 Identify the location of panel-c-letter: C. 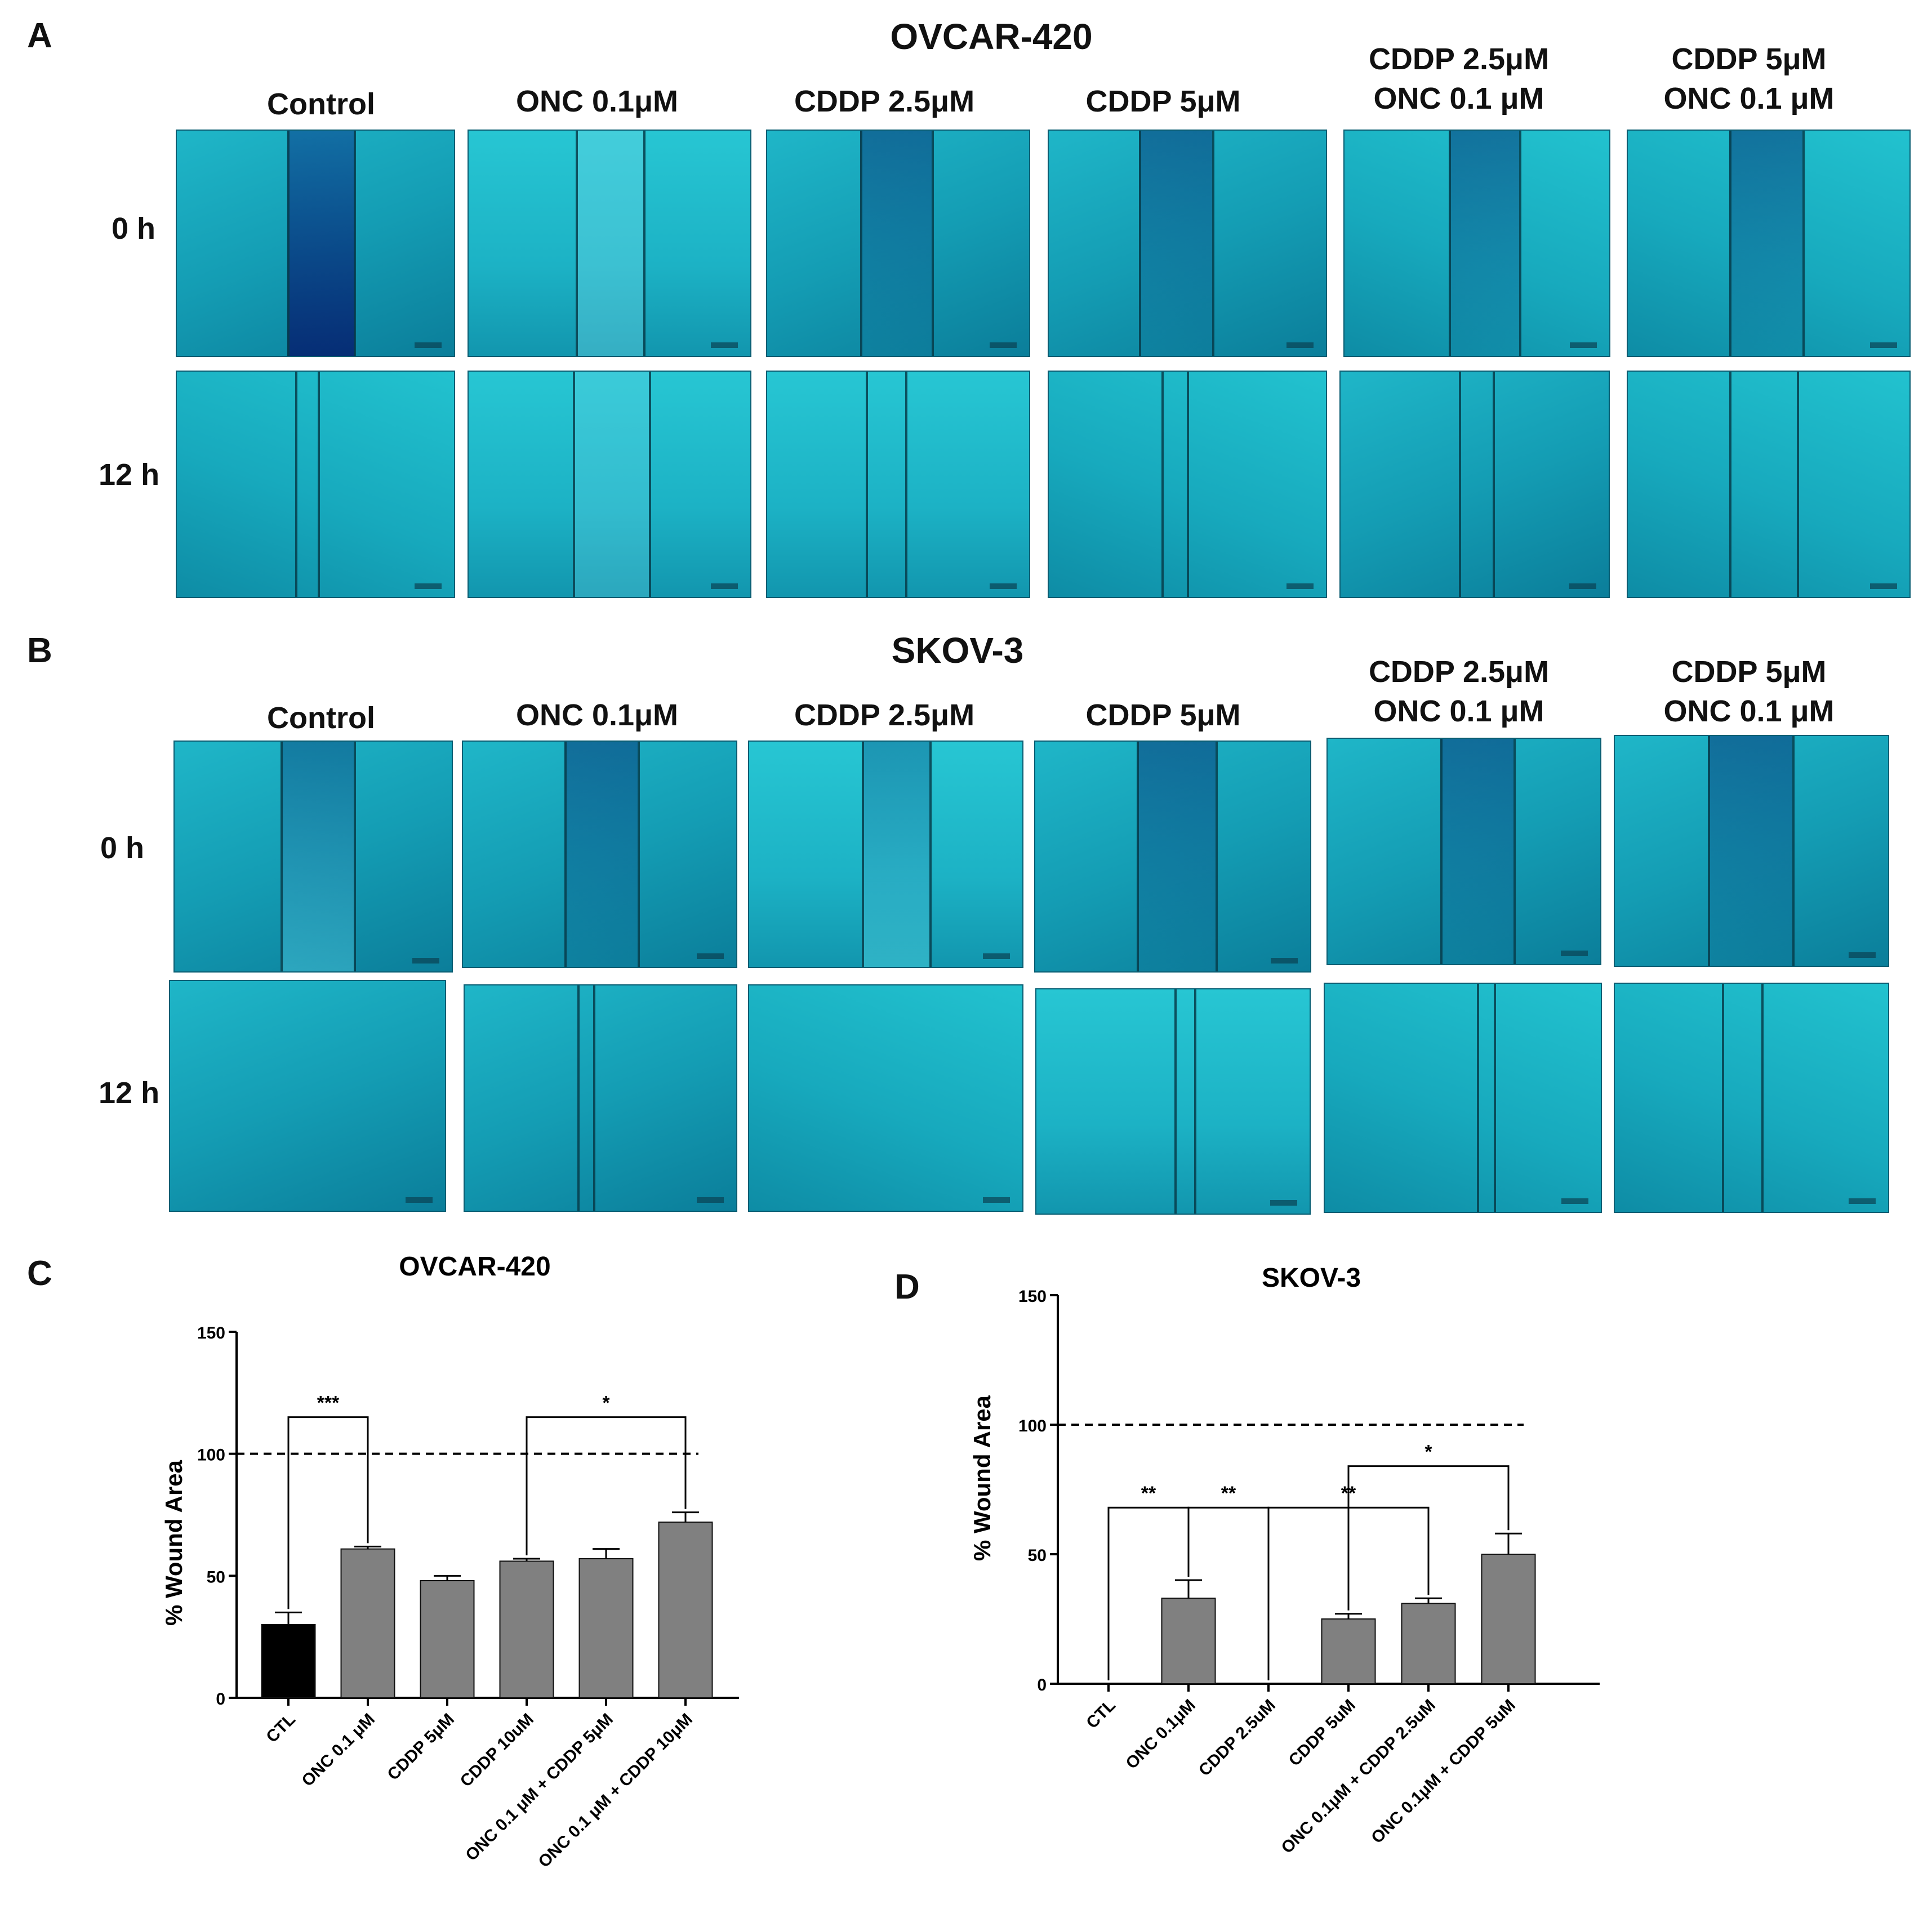
(39, 1273).